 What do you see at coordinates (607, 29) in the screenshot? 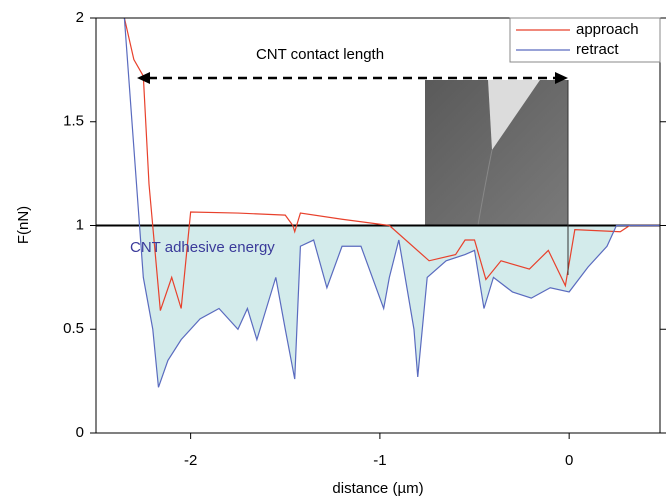
I see `legend-label: approach` at bounding box center [607, 29].